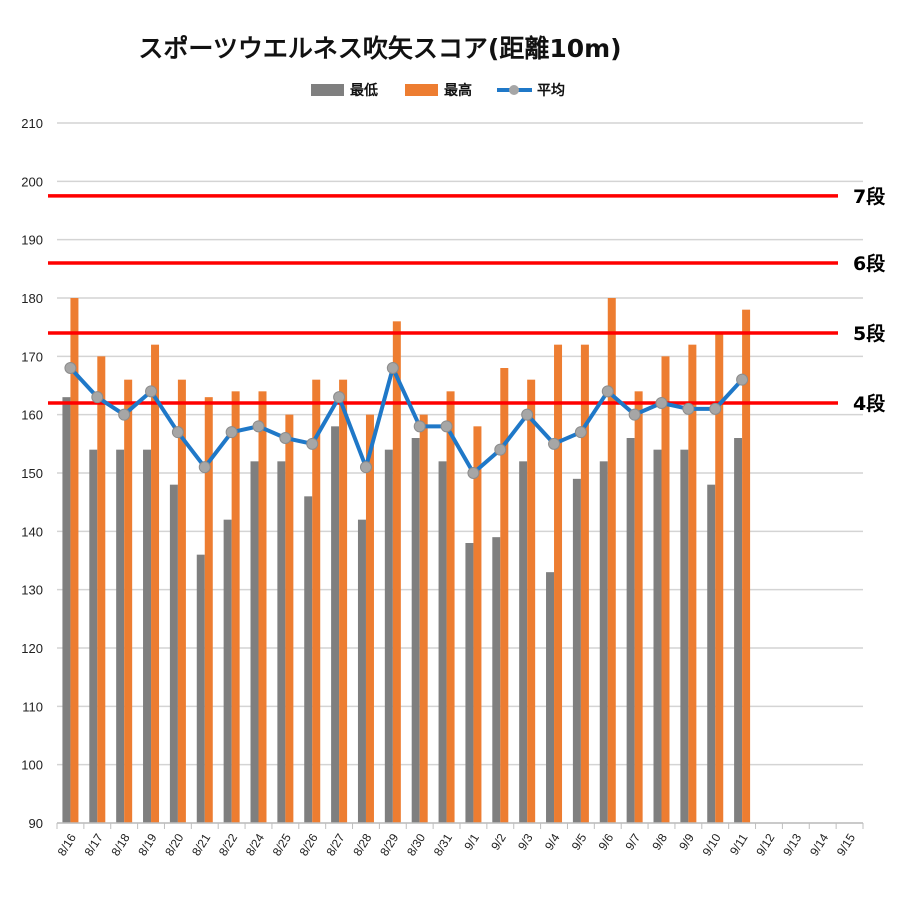 The height and width of the screenshot is (900, 900). Describe the element at coordinates (632, 842) in the screenshot. I see `x-tick-label: 9/7` at that location.